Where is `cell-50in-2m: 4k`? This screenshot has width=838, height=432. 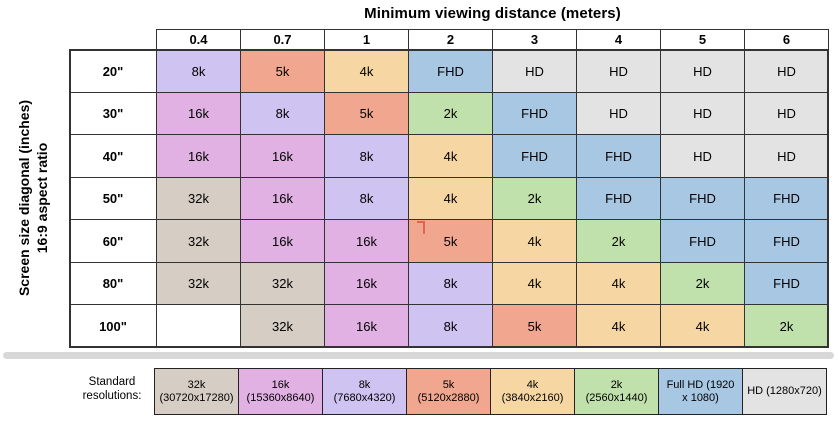
cell-50in-2m: 4k is located at coordinates (450, 198).